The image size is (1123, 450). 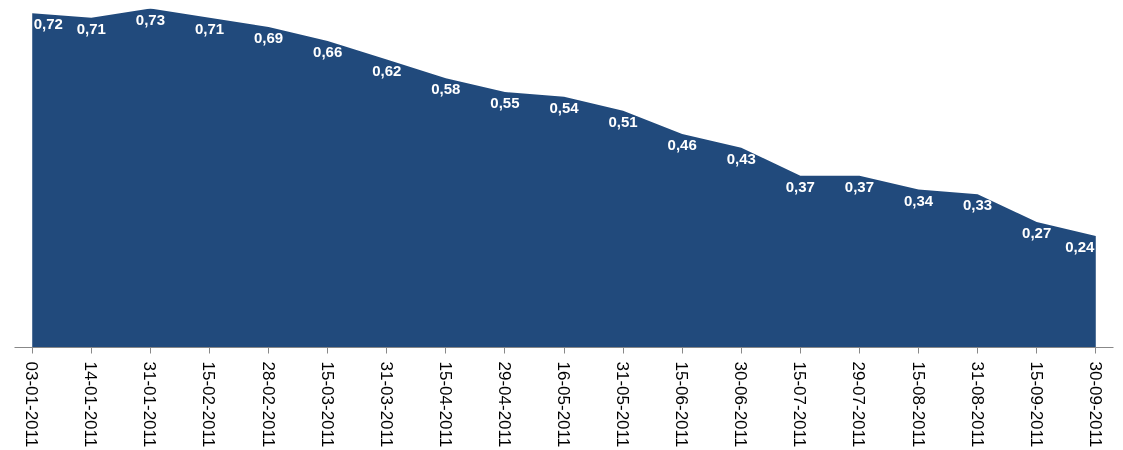 I want to click on data-label: 0,58, so click(x=446, y=89).